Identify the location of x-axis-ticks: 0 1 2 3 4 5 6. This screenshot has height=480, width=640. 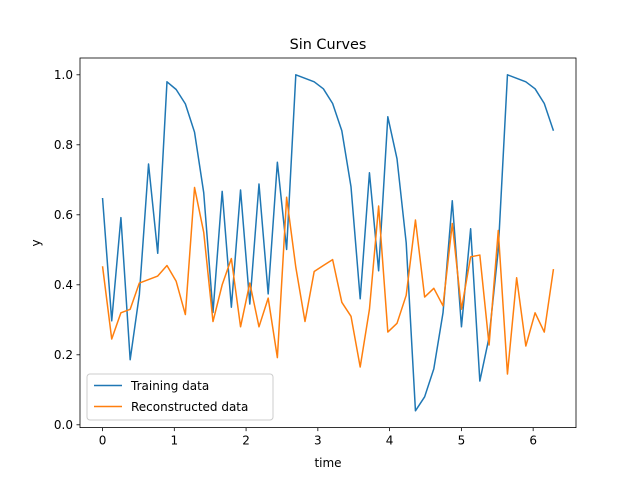
(318, 437).